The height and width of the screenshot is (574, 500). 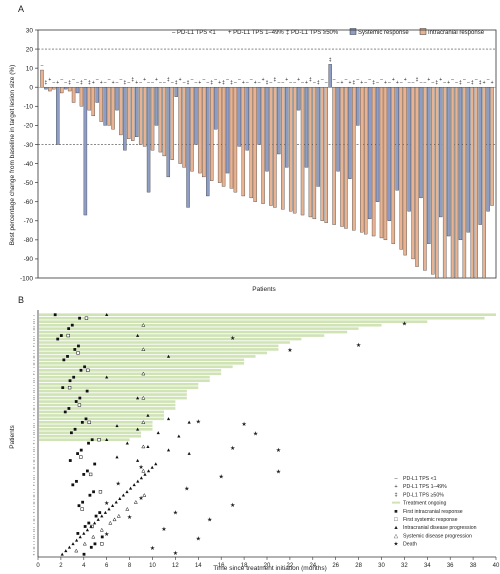 What do you see at coordinates (29, 259) in the screenshot?
I see `y-tick-label: -90` at bounding box center [29, 259].